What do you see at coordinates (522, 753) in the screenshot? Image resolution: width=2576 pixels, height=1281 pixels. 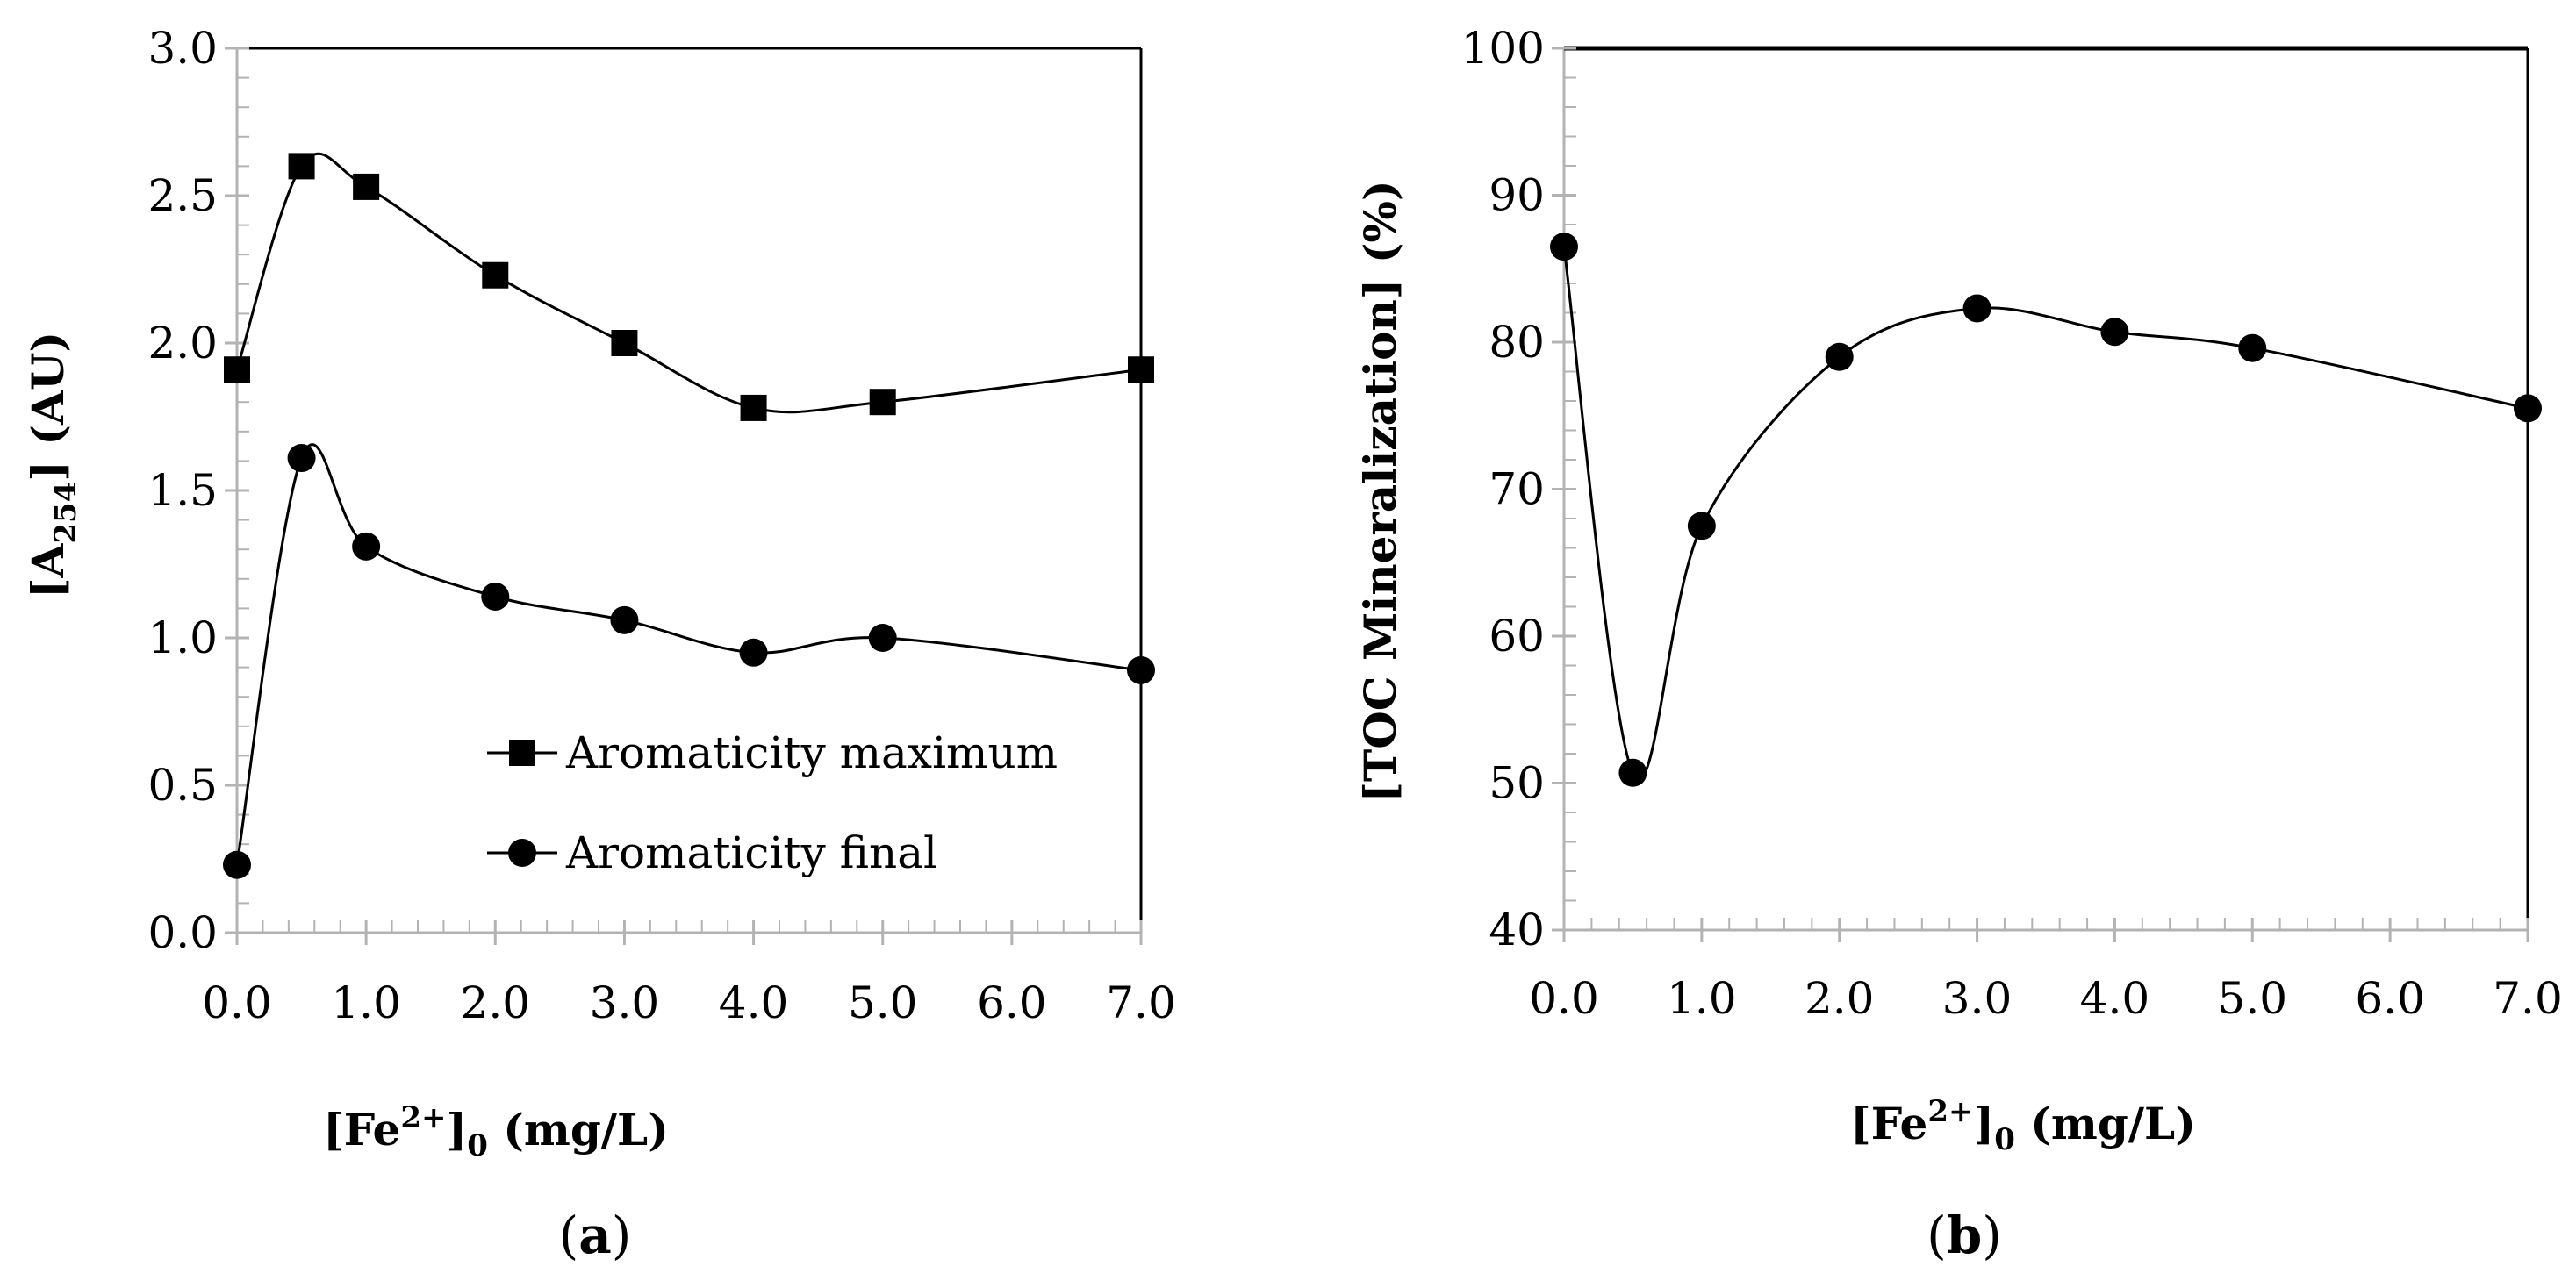 I see `legend-square-marker` at bounding box center [522, 753].